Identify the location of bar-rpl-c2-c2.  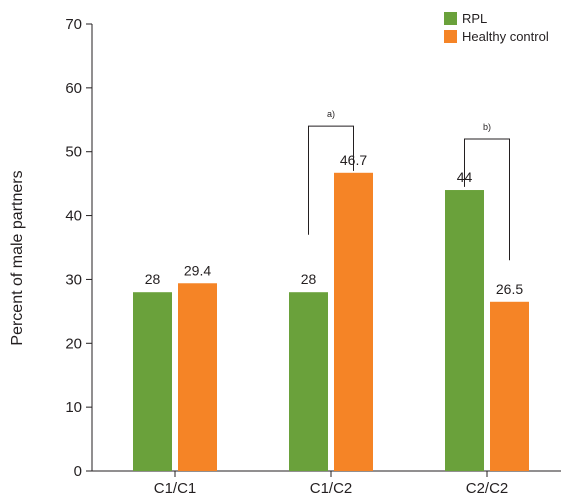
(464, 330).